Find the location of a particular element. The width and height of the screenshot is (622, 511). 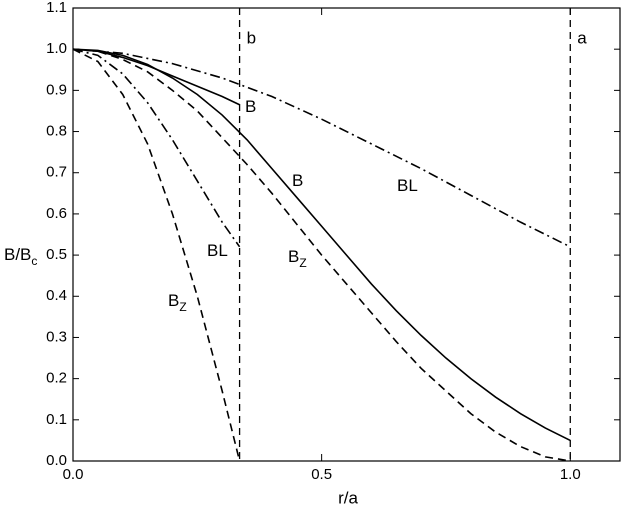

y-axis-label-sub: c is located at coordinates (34, 261).